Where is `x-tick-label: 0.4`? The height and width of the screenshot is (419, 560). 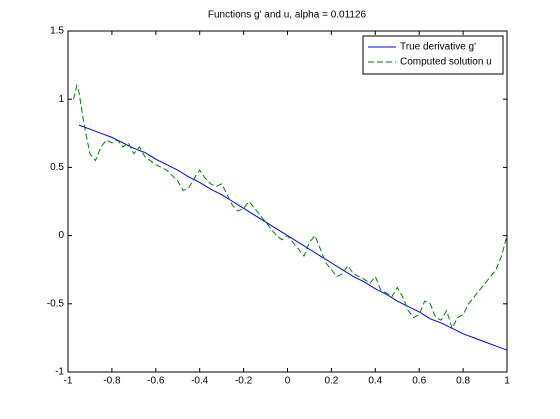
x-tick-label: 0.4 is located at coordinates (375, 381).